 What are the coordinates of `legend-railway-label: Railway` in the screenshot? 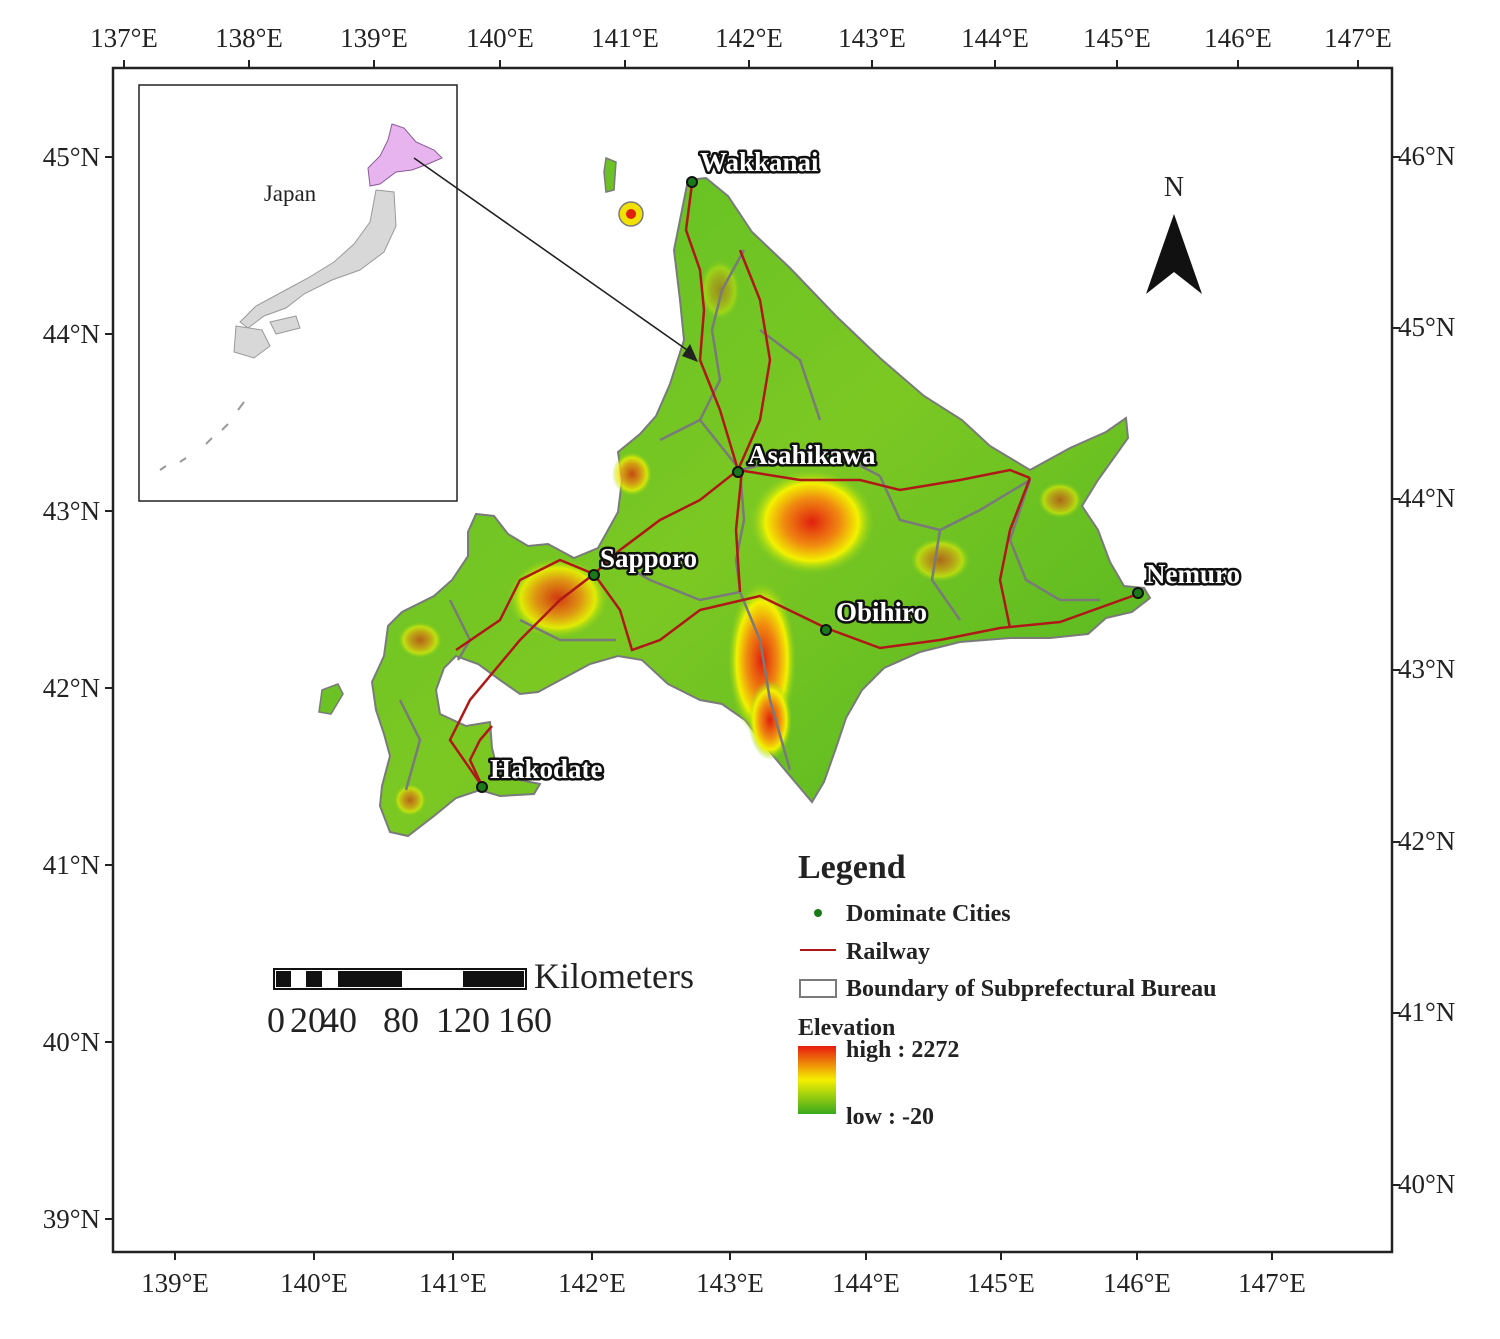 It's located at (888, 952).